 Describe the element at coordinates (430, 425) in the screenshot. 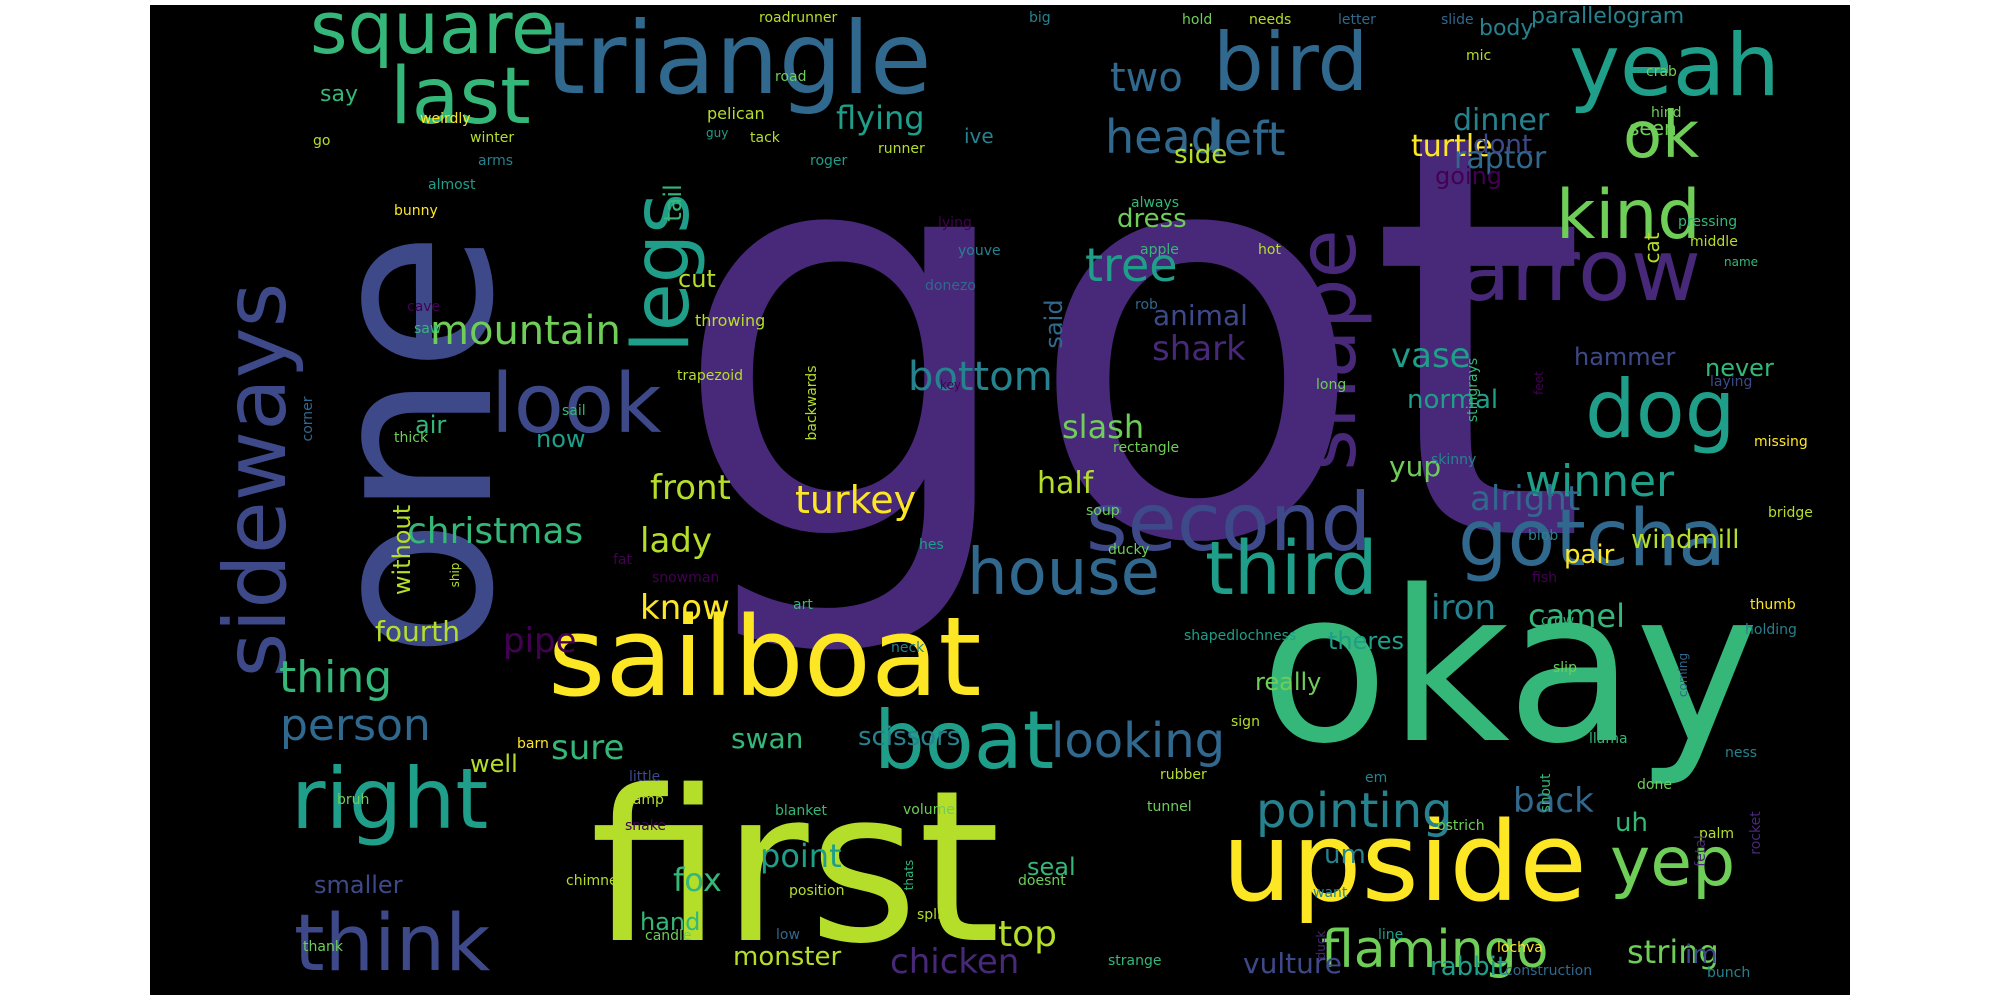

I see `word-air: air` at that location.